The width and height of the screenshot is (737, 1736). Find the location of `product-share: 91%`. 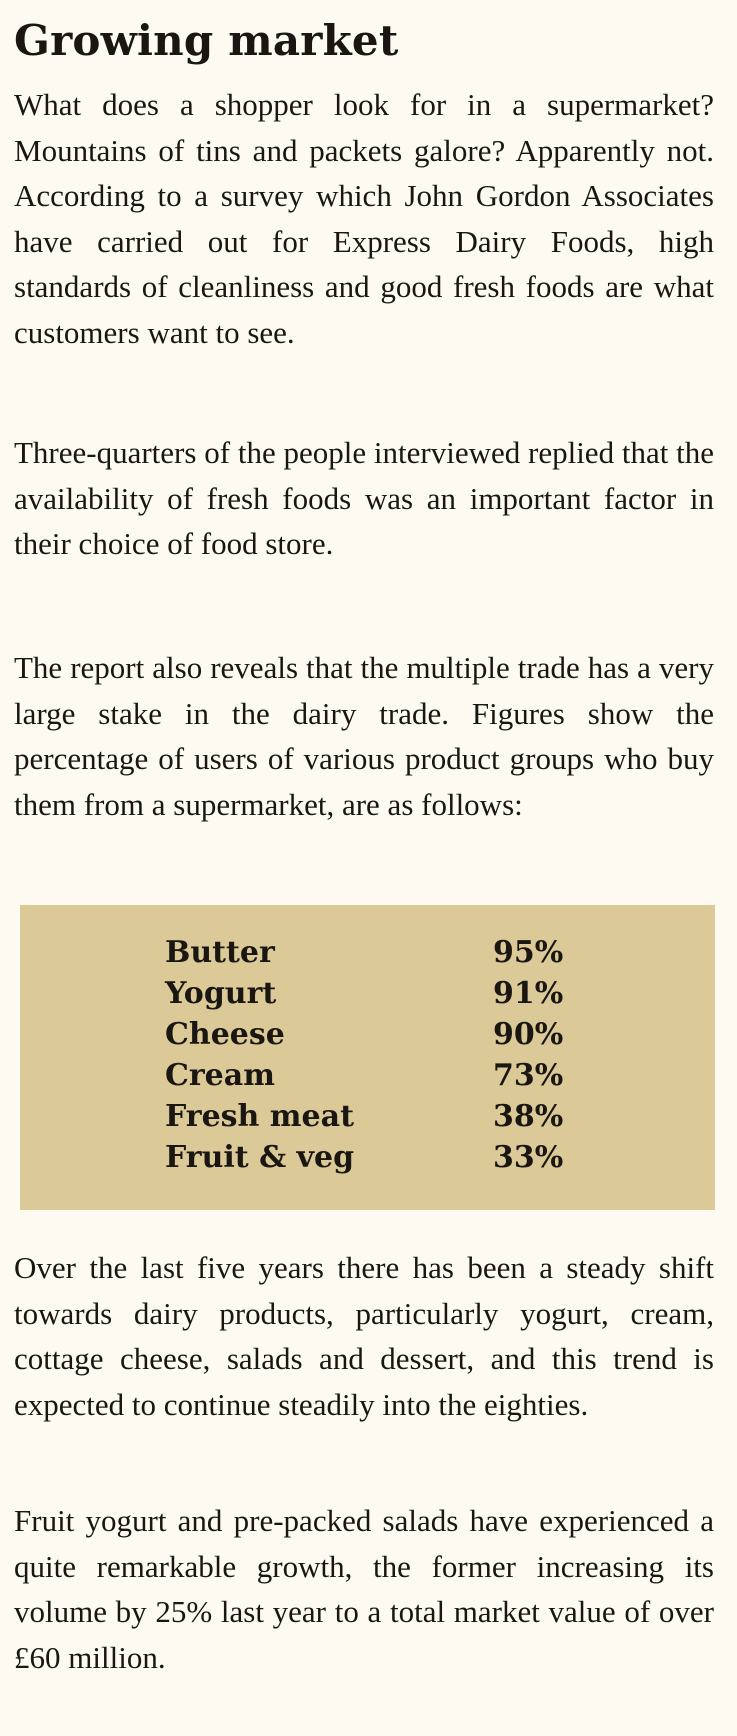

product-share: 91% is located at coordinates (528, 993).